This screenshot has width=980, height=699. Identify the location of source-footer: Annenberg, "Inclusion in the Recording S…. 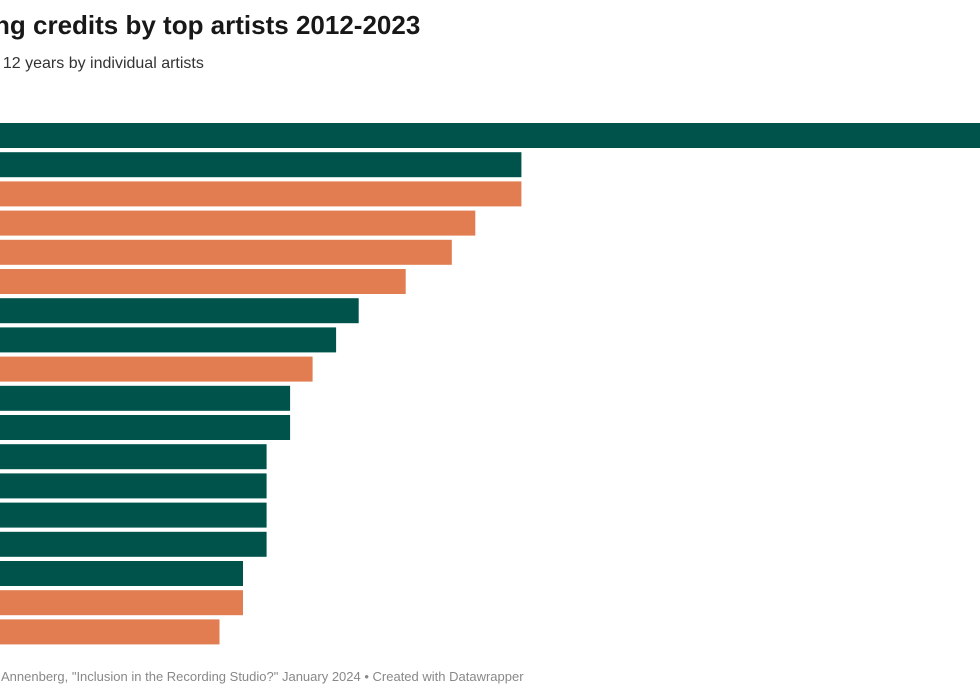
(262, 676).